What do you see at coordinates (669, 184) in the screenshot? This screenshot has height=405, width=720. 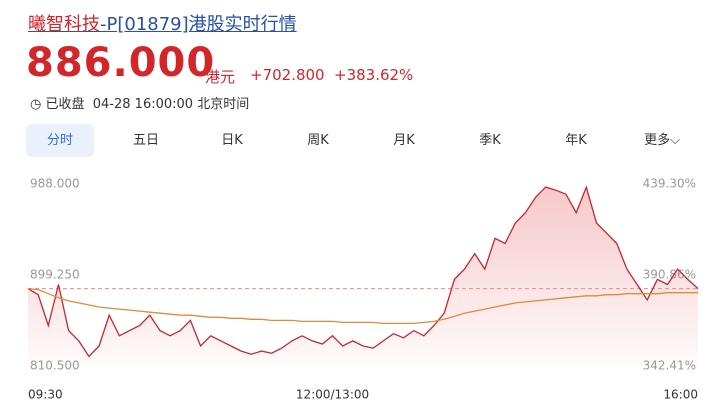 I see `y2-tick-label: 439.30%` at bounding box center [669, 184].